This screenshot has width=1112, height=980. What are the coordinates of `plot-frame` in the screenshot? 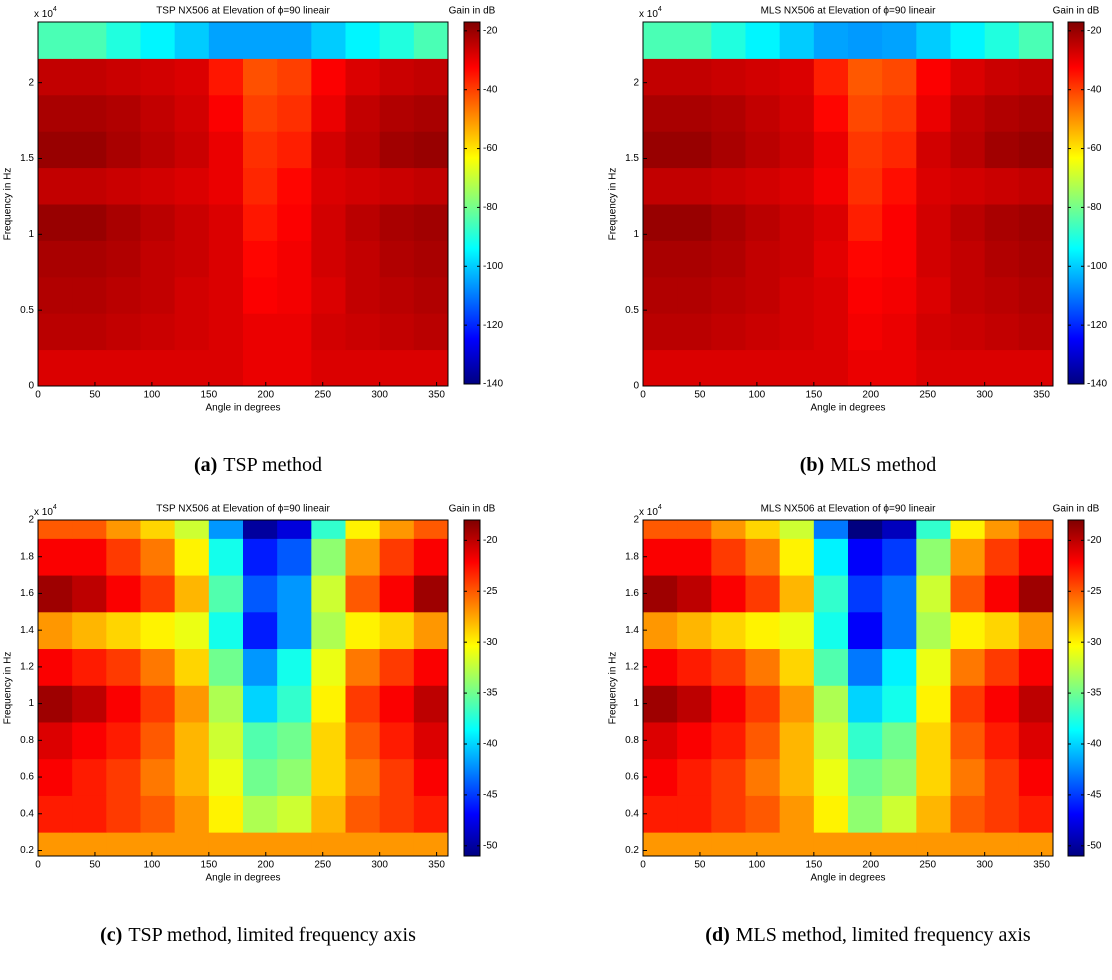 It's located at (243, 688).